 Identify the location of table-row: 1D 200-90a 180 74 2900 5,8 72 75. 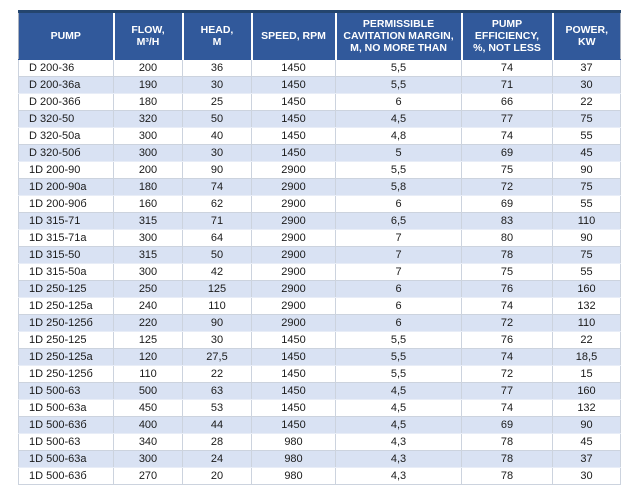
(319, 187).